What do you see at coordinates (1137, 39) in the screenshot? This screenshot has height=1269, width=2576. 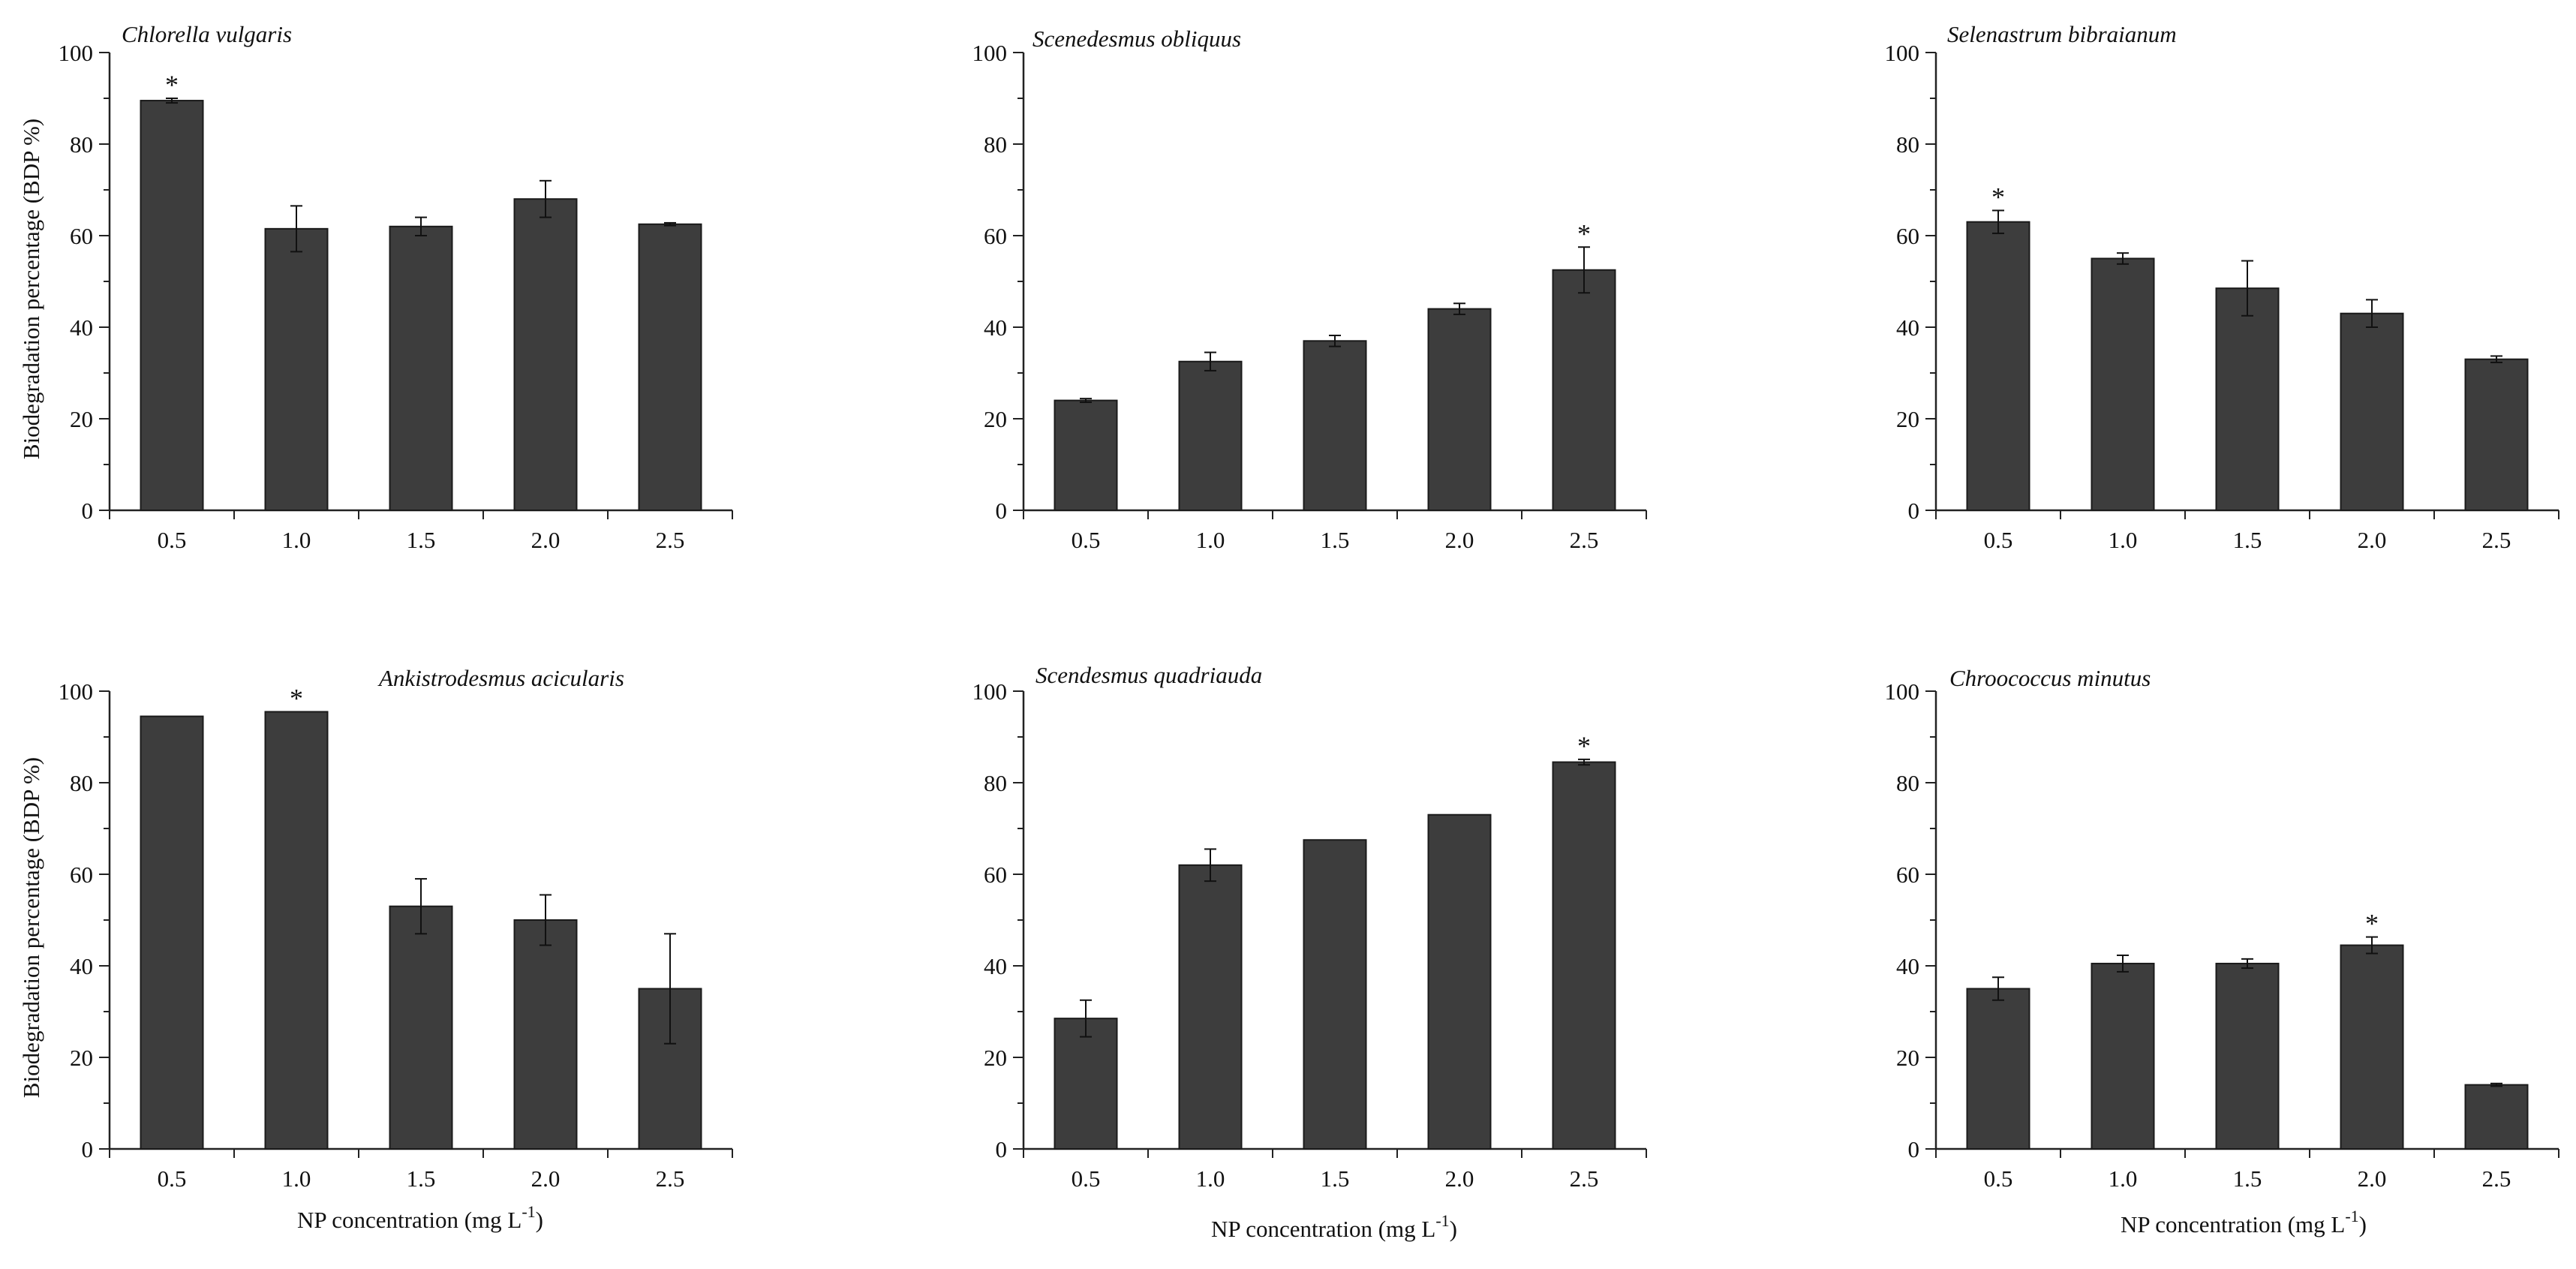 I see `panel-title: Scenedesmus obliquus` at bounding box center [1137, 39].